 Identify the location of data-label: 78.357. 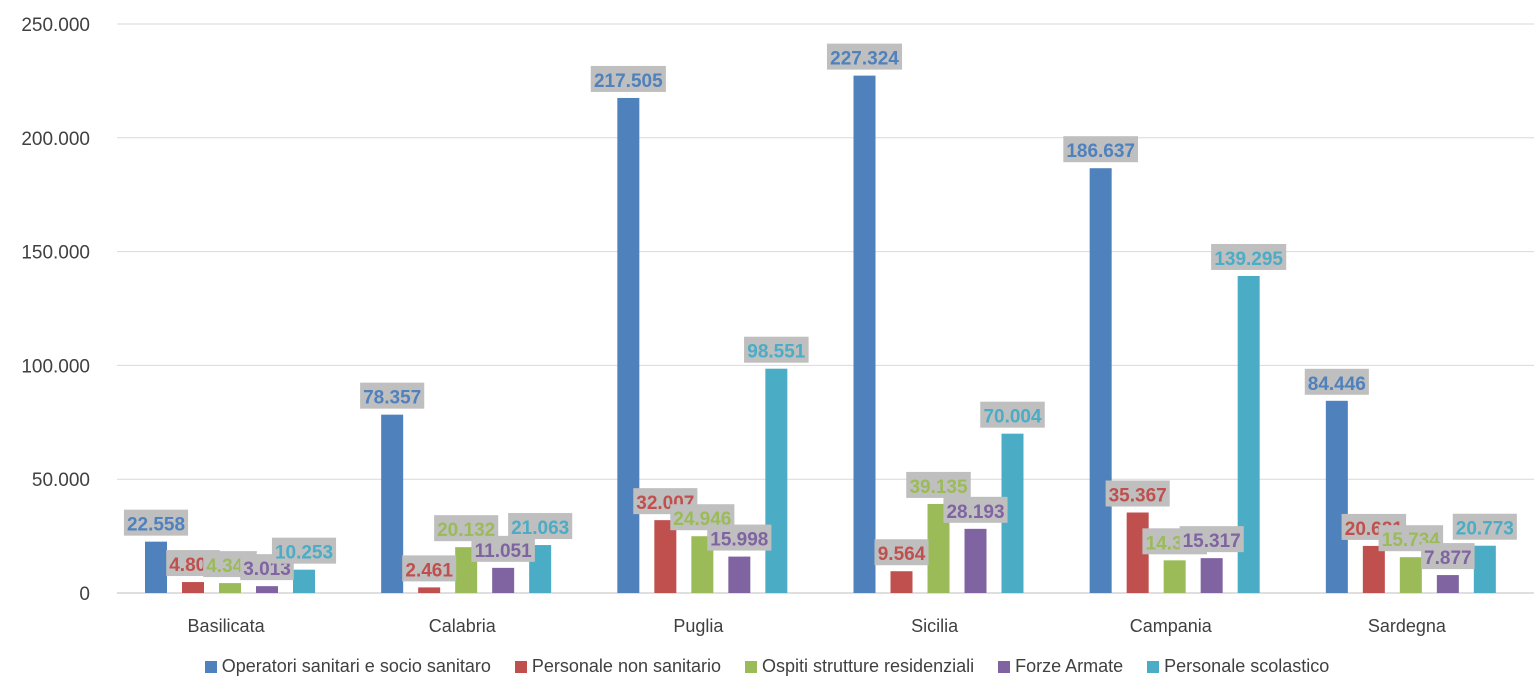
(392, 398).